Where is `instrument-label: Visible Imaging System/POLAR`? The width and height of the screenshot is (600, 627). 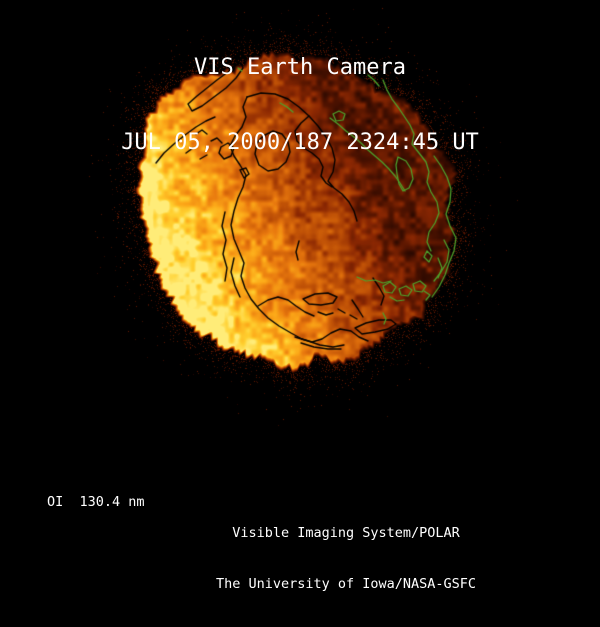
instrument-label: Visible Imaging System/POLAR is located at coordinates (346, 533).